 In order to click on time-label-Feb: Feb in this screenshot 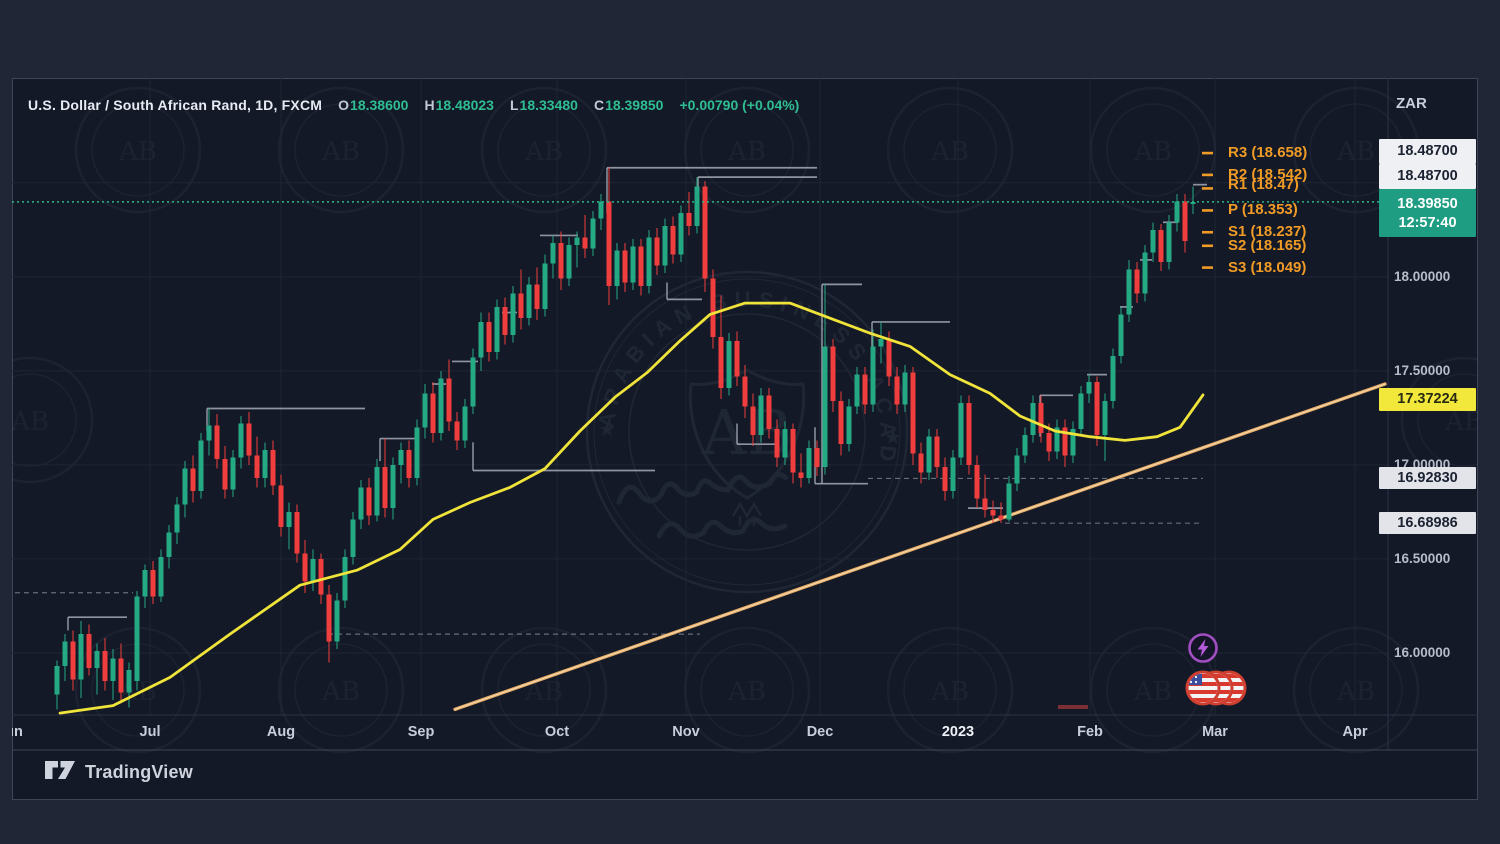, I will do `click(1090, 732)`.